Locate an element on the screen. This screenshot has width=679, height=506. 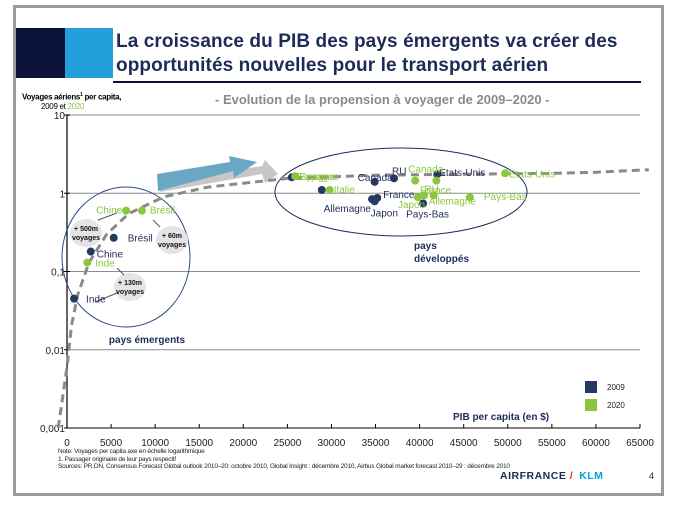
chart-legend: 2009 2020 is located at coordinates (605, 396).